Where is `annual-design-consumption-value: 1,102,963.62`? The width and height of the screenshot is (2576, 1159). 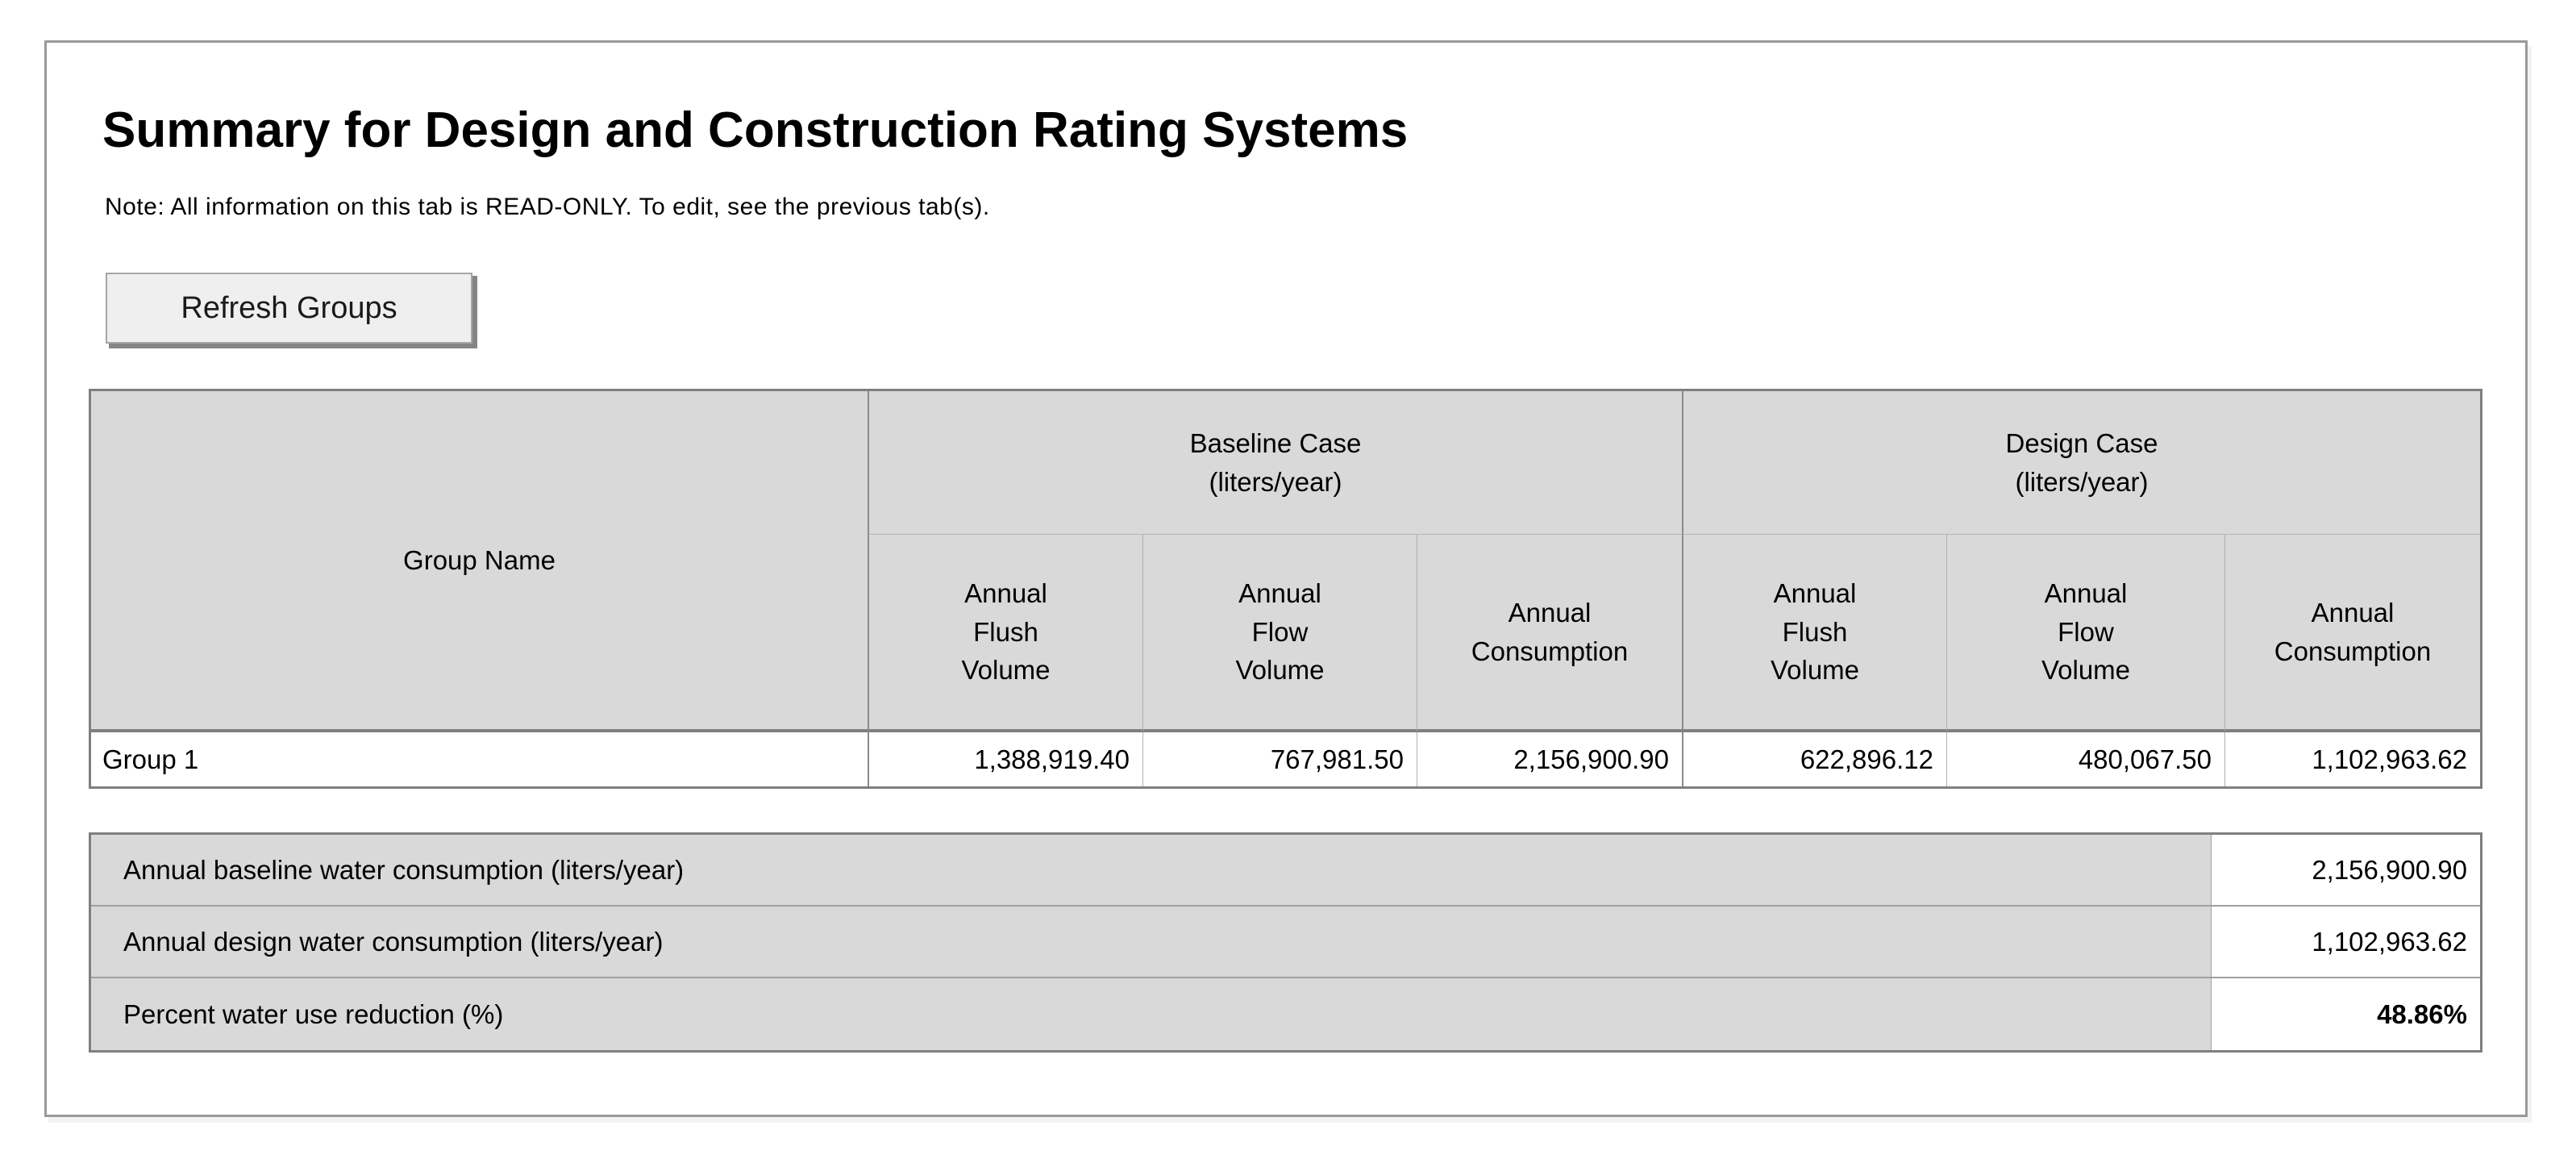
annual-design-consumption-value: 1,102,963.62 is located at coordinates (2346, 942).